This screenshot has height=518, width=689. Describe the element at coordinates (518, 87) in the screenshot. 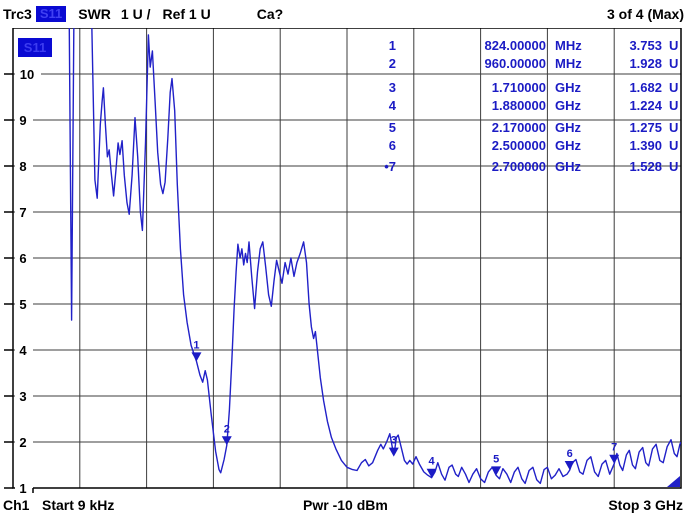

I see `marker-frequency: 1.710000` at that location.